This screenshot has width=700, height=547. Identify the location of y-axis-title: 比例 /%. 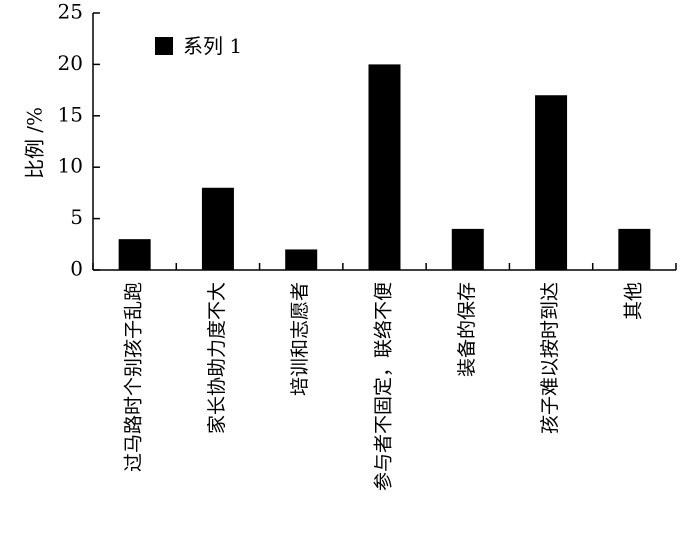
(35, 143).